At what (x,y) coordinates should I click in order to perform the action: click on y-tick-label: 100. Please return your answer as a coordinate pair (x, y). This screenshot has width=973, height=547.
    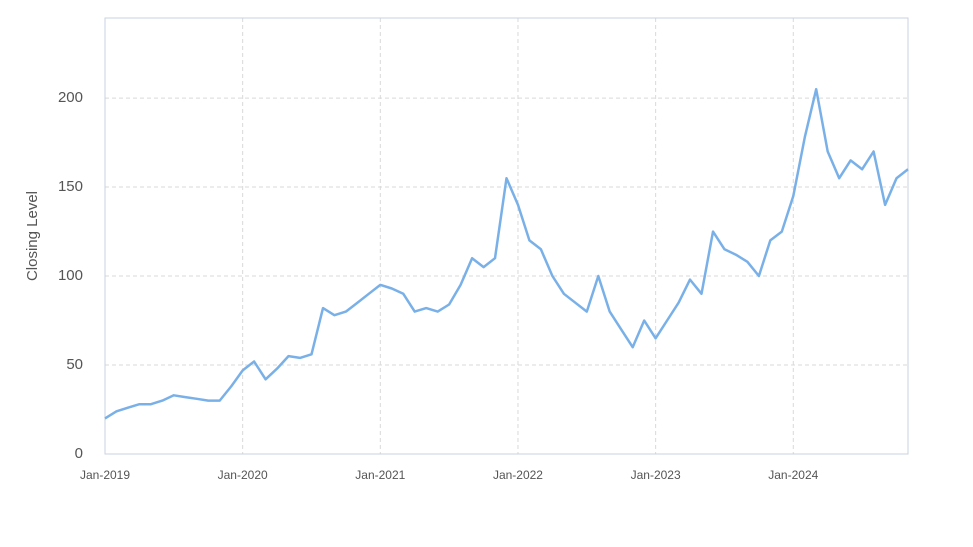
    Looking at the image, I should click on (70, 275).